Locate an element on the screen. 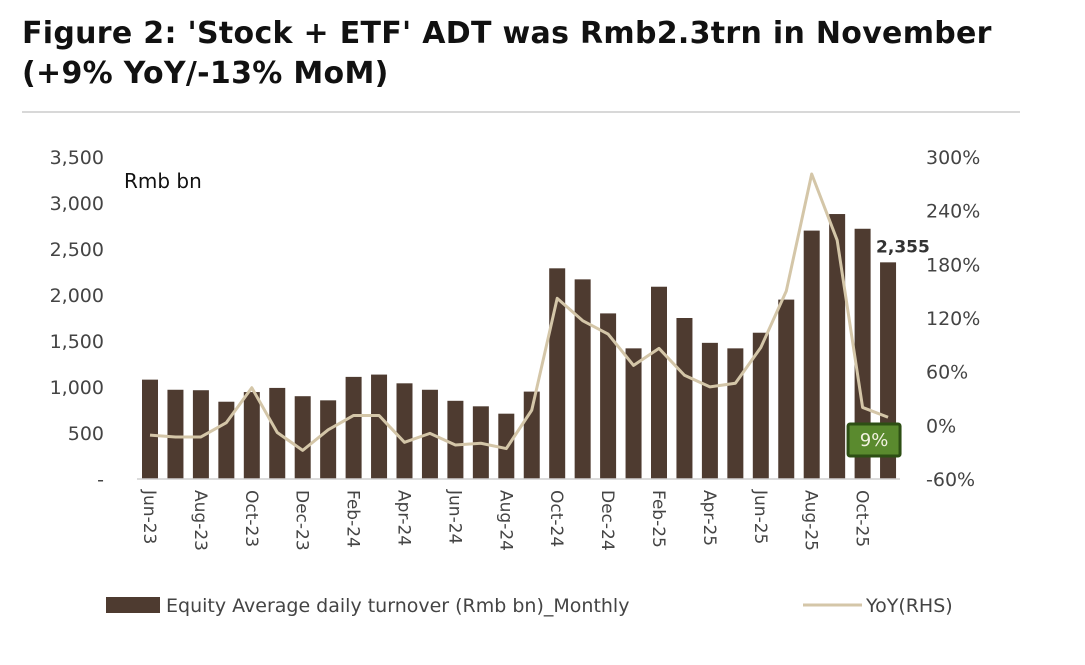 Image resolution: width=1085 pixels, height=665 pixels. x-tick-label: Feb-25 is located at coordinates (658, 519).